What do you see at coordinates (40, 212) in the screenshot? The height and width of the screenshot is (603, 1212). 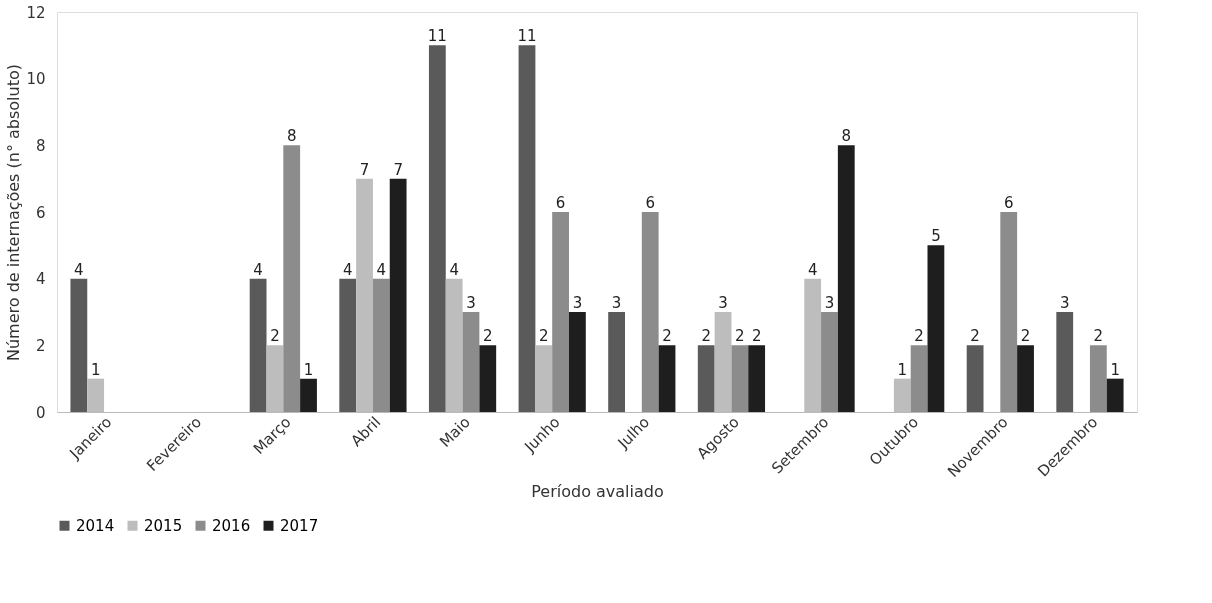 I see `y-tick-label: 6` at bounding box center [40, 212].